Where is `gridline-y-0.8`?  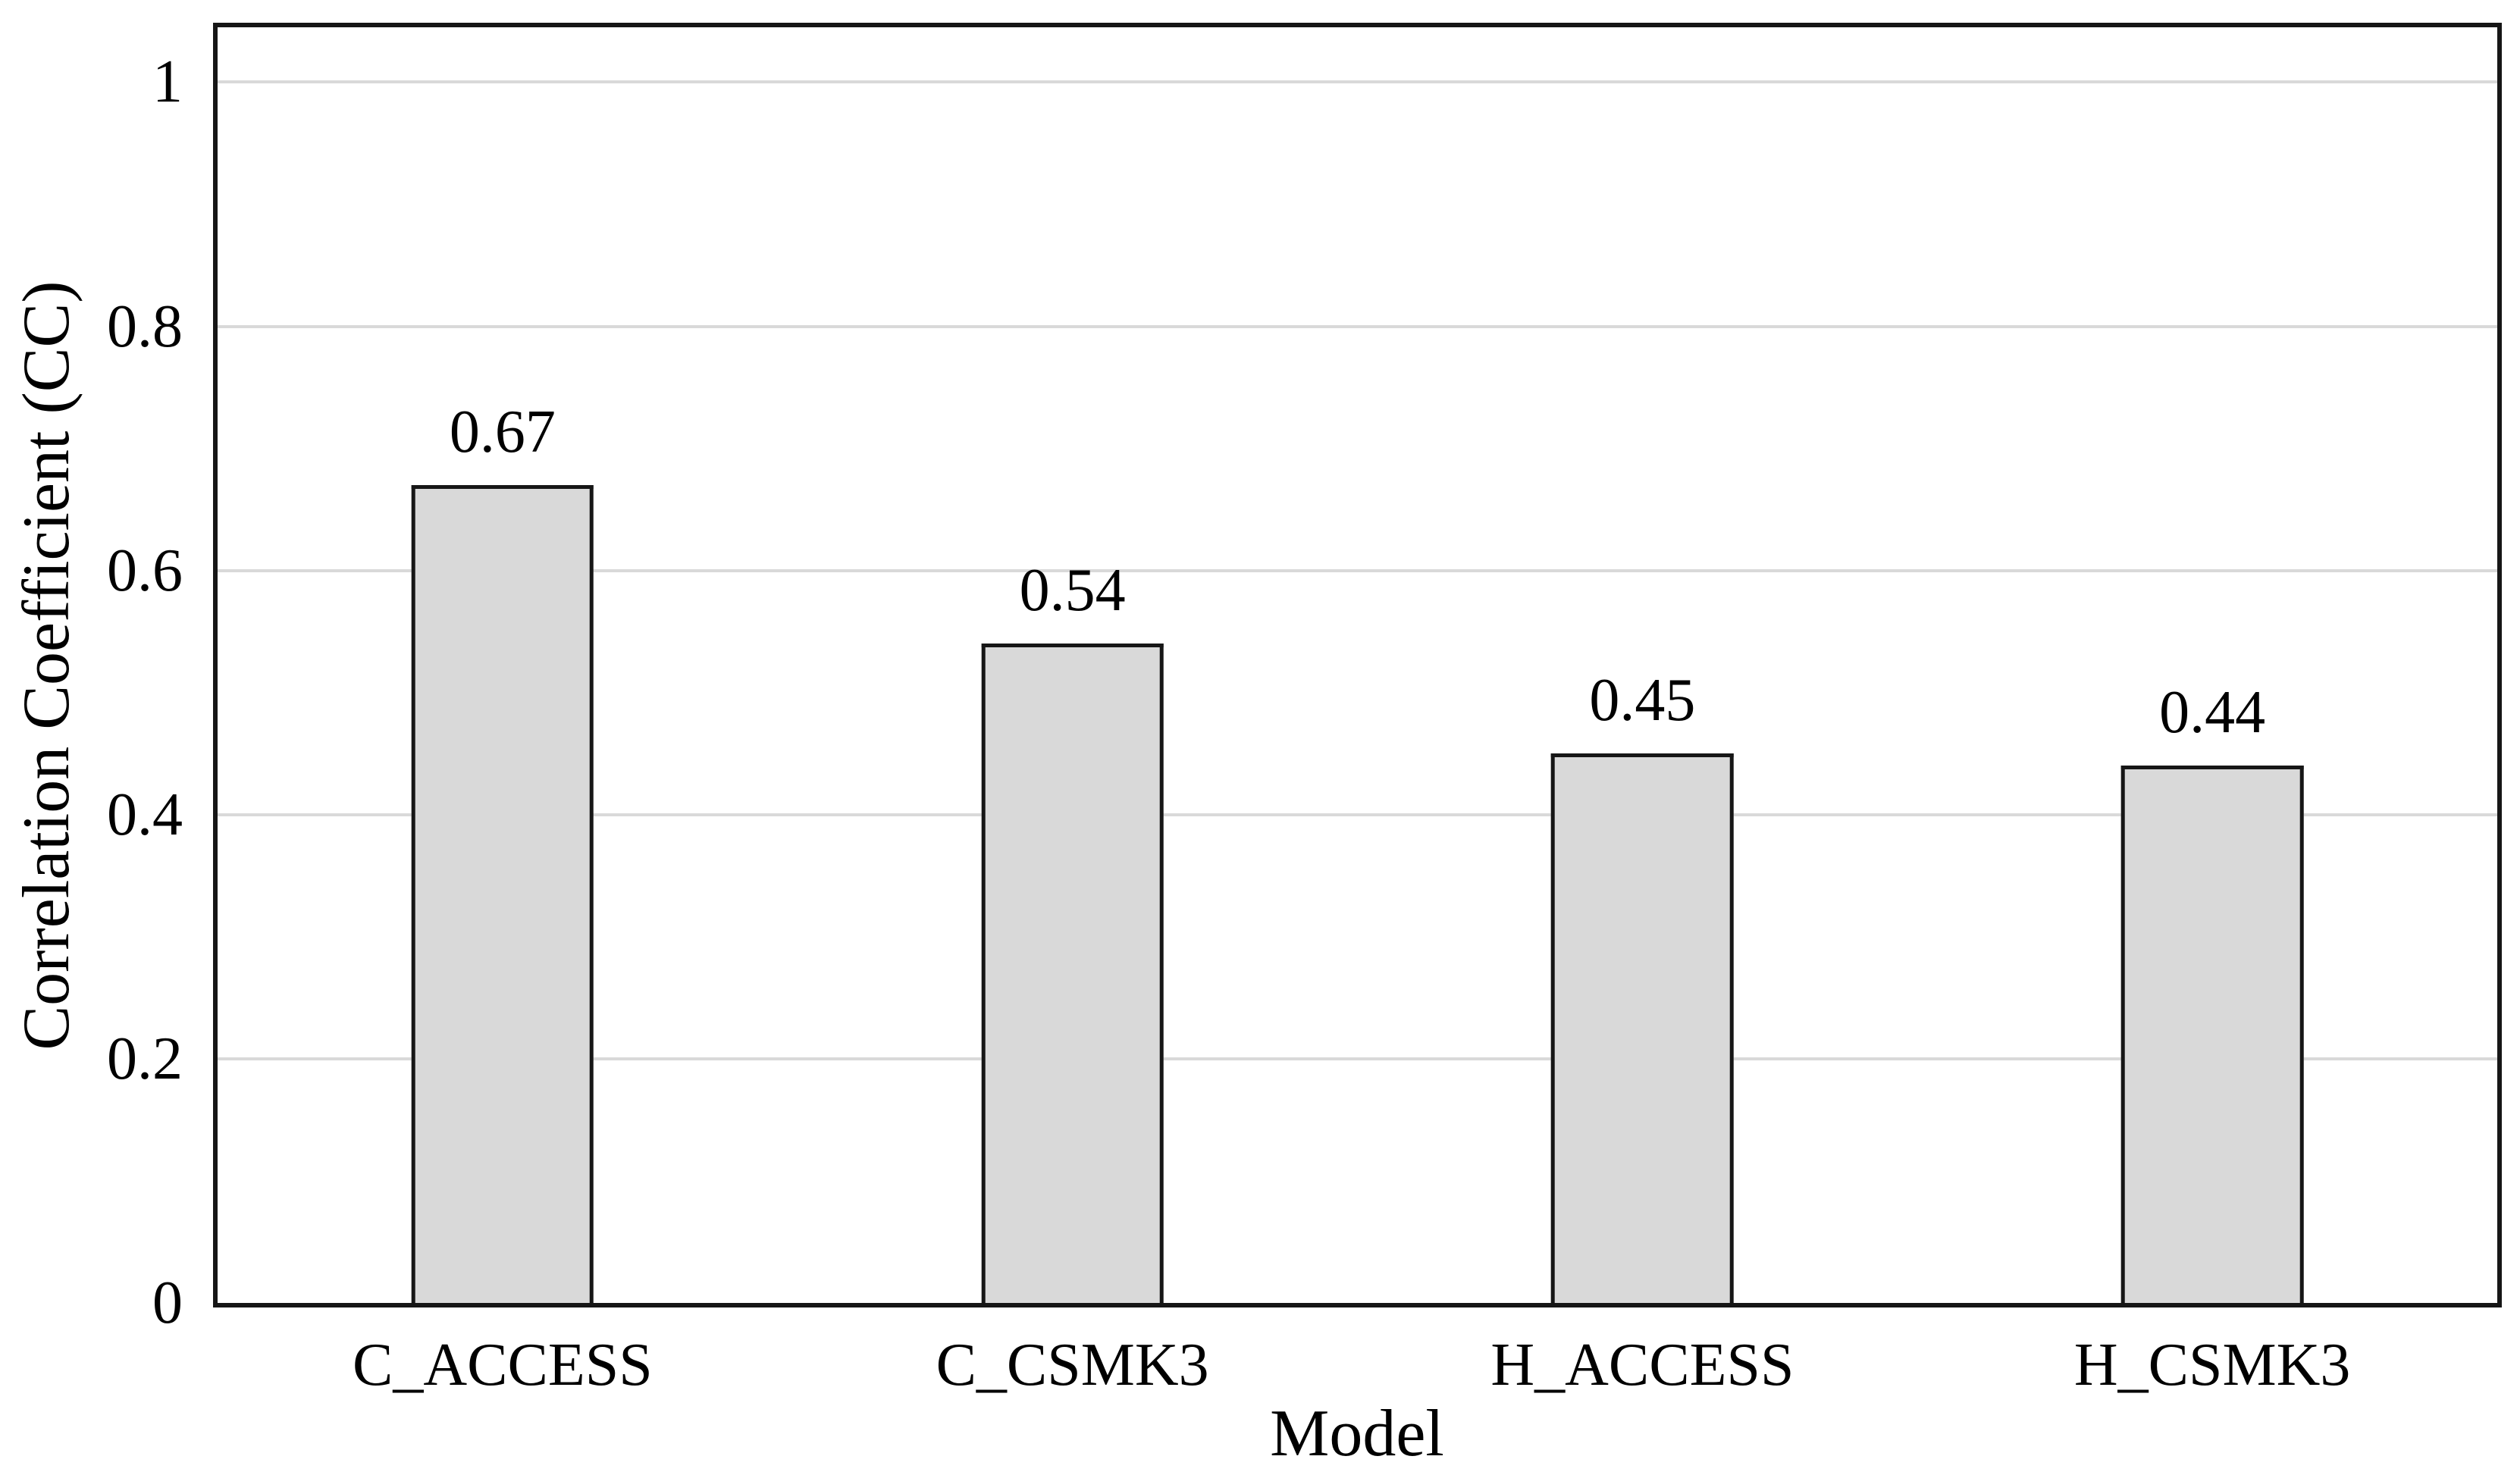
gridline-y-0.8 is located at coordinates (1357, 326).